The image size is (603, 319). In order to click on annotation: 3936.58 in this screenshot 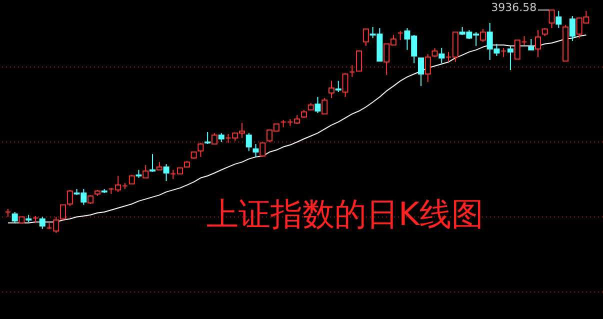, I will do `click(514, 7)`.